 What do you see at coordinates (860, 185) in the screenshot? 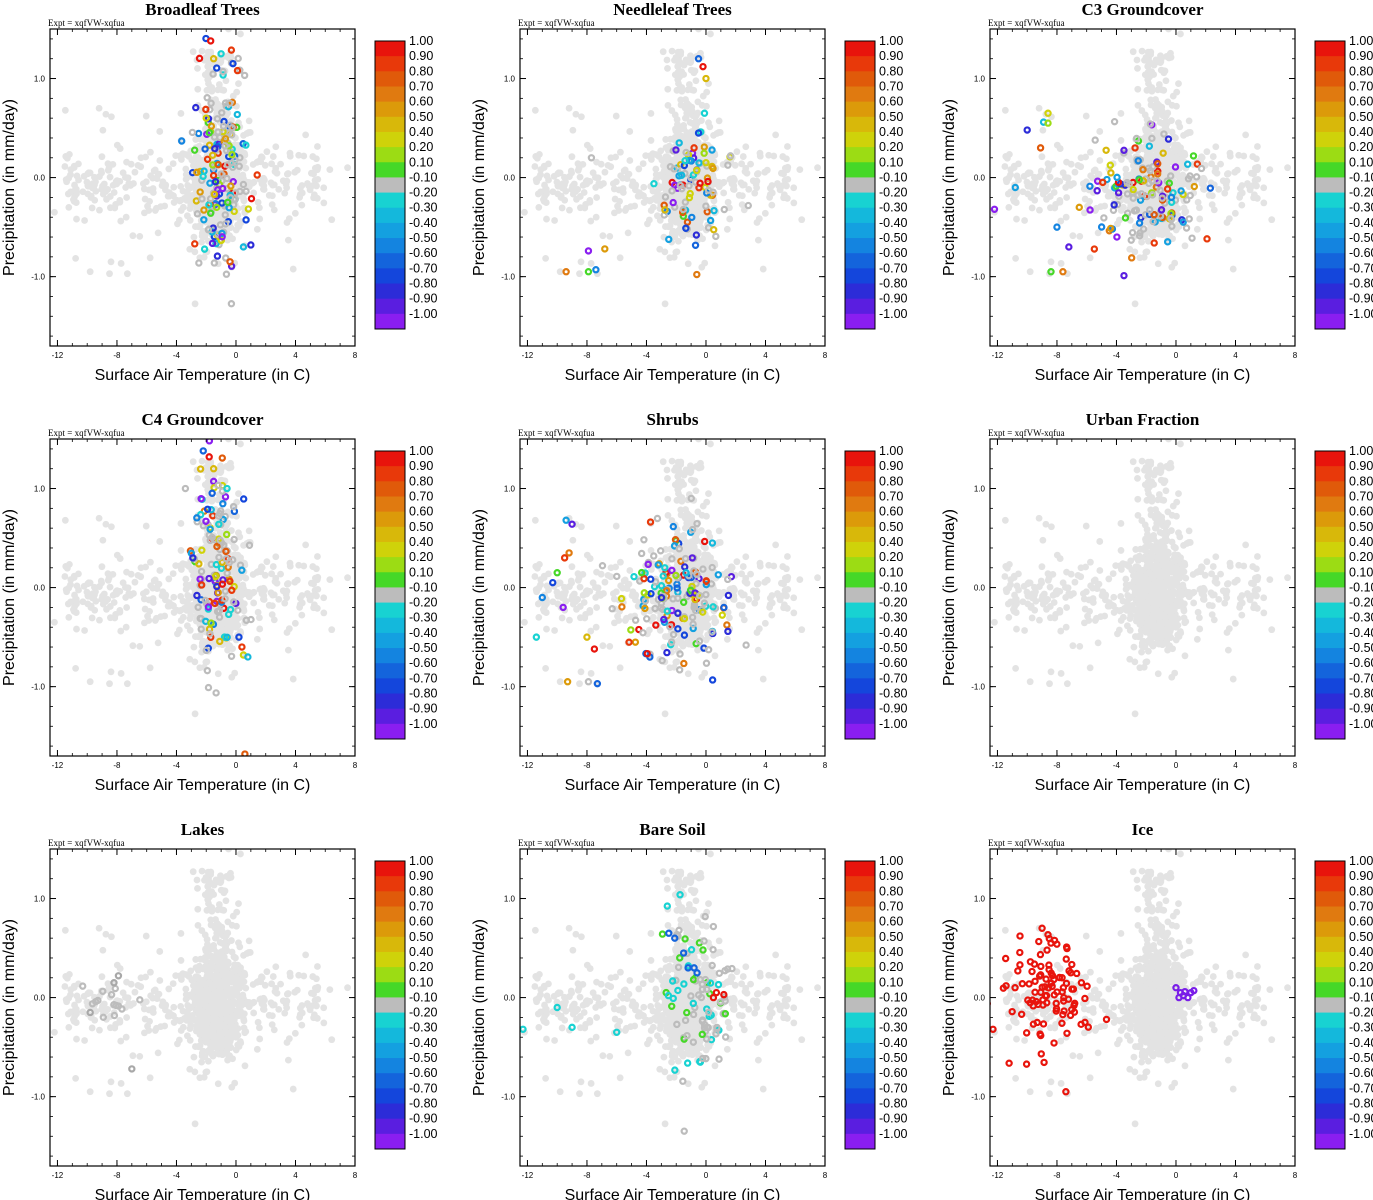
I see `colorbar-frame` at bounding box center [860, 185].